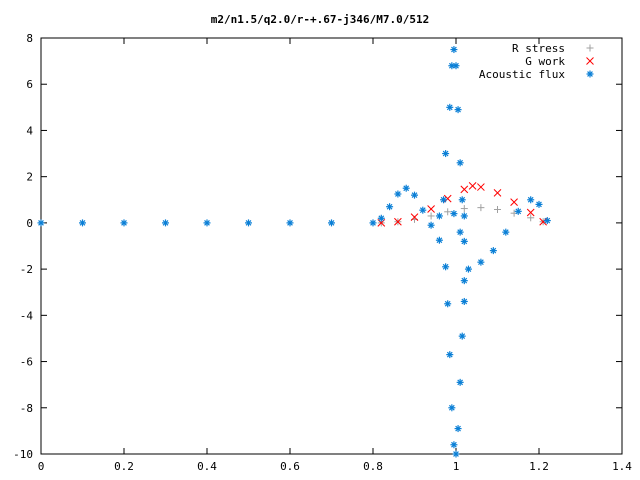 This screenshot has width=640, height=480. Describe the element at coordinates (29, 38) in the screenshot. I see `y-tick-label: 8` at that location.